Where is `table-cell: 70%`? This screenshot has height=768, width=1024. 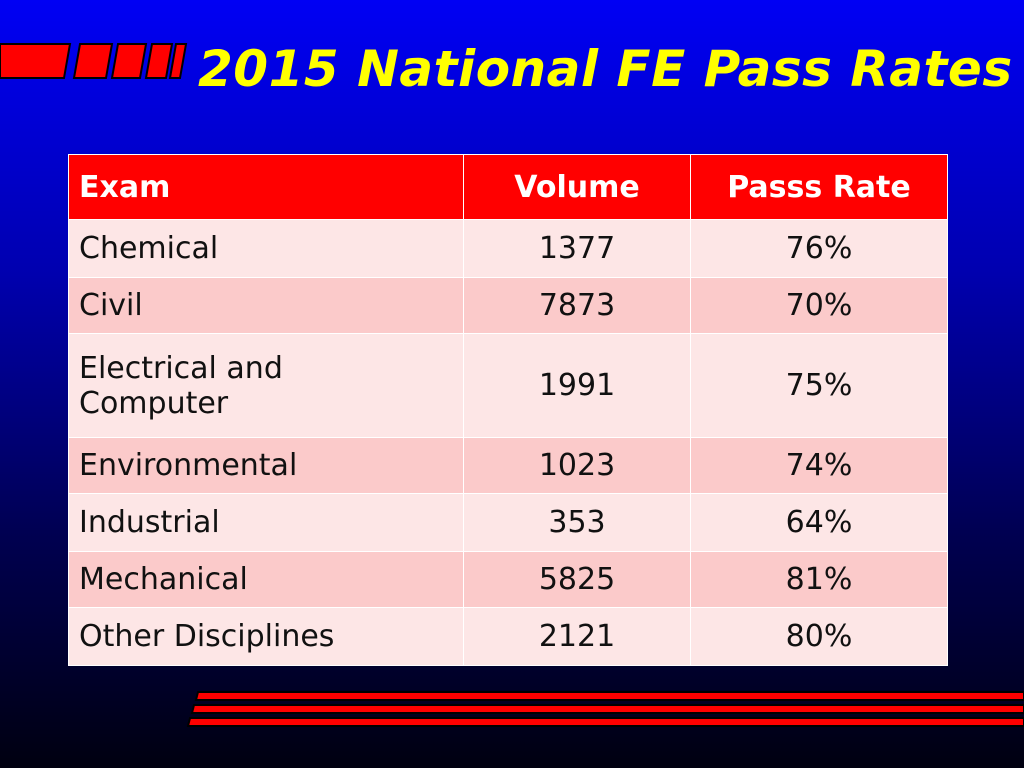
table-cell: 70% is located at coordinates (819, 305).